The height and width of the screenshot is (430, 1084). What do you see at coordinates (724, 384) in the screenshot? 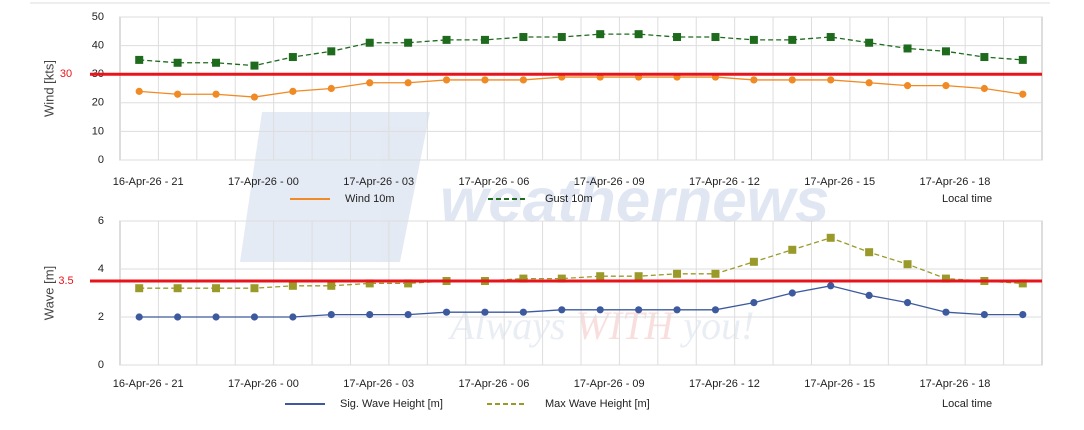
I see `x-tick-label: 17-Apr-26 - 12` at bounding box center [724, 384].